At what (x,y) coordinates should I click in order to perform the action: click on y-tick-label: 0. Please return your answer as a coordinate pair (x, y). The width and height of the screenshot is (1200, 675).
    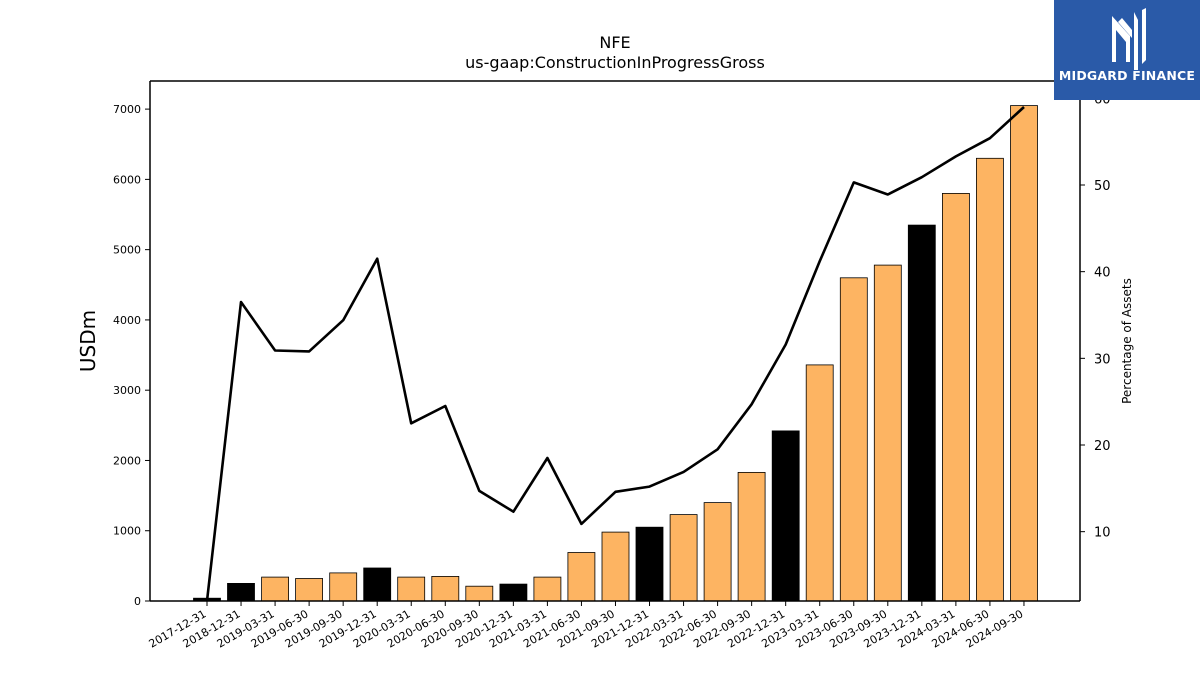
    Looking at the image, I should click on (137, 601).